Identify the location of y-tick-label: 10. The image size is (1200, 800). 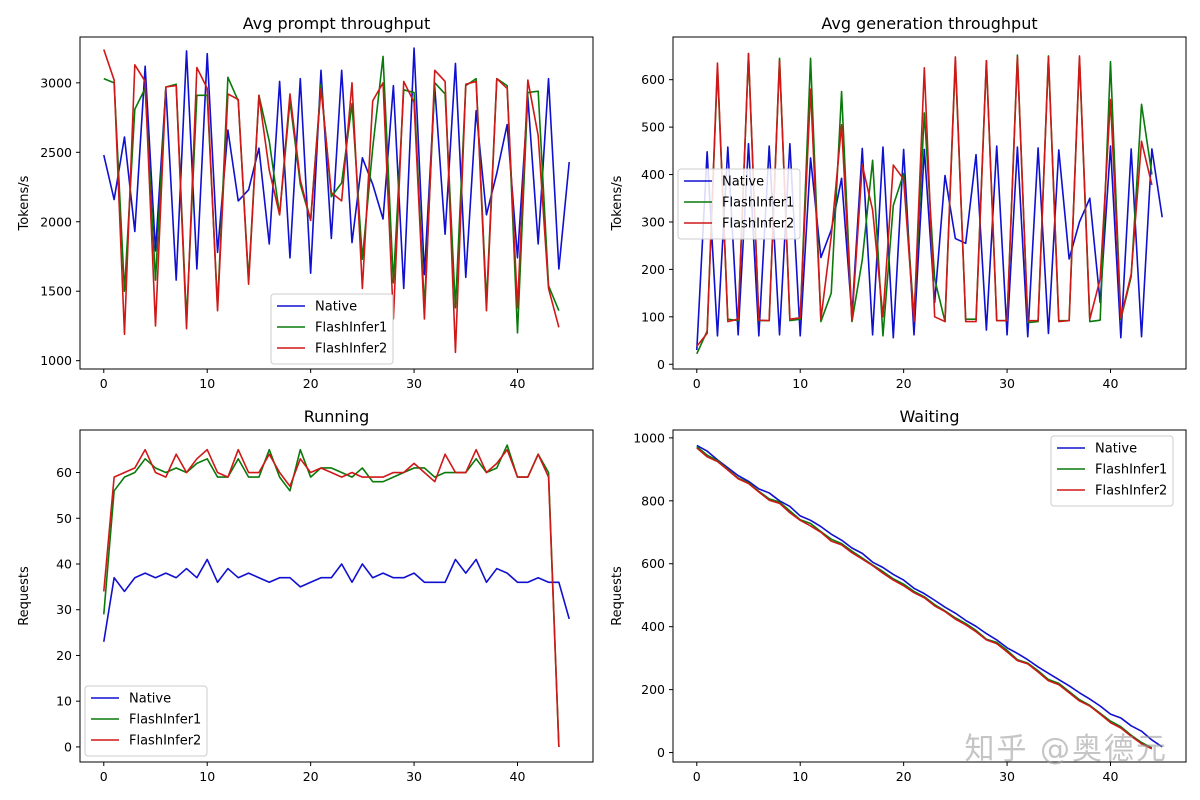
(64, 701).